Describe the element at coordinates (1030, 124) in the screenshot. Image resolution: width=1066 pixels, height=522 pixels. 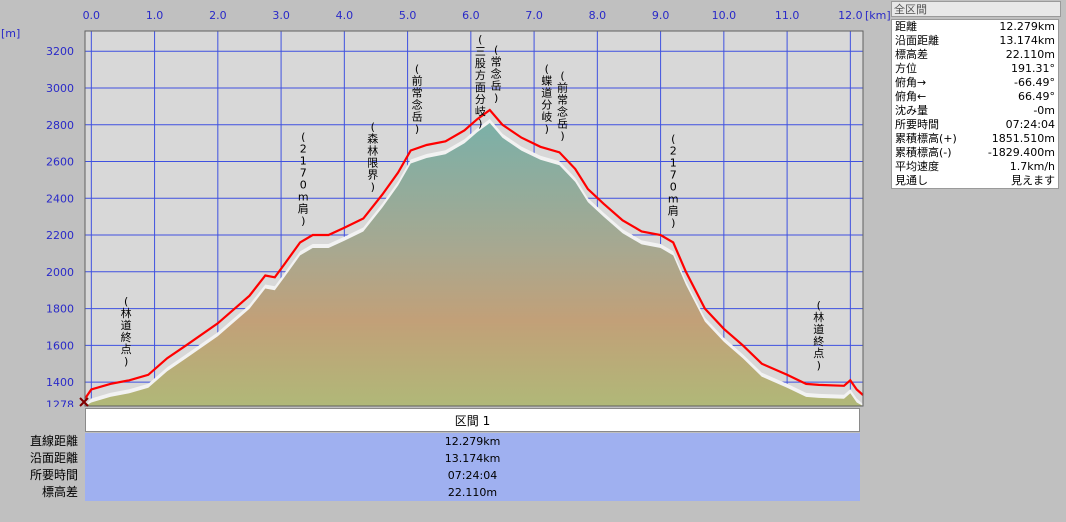
I see `summary-value: 07:24:04` at that location.